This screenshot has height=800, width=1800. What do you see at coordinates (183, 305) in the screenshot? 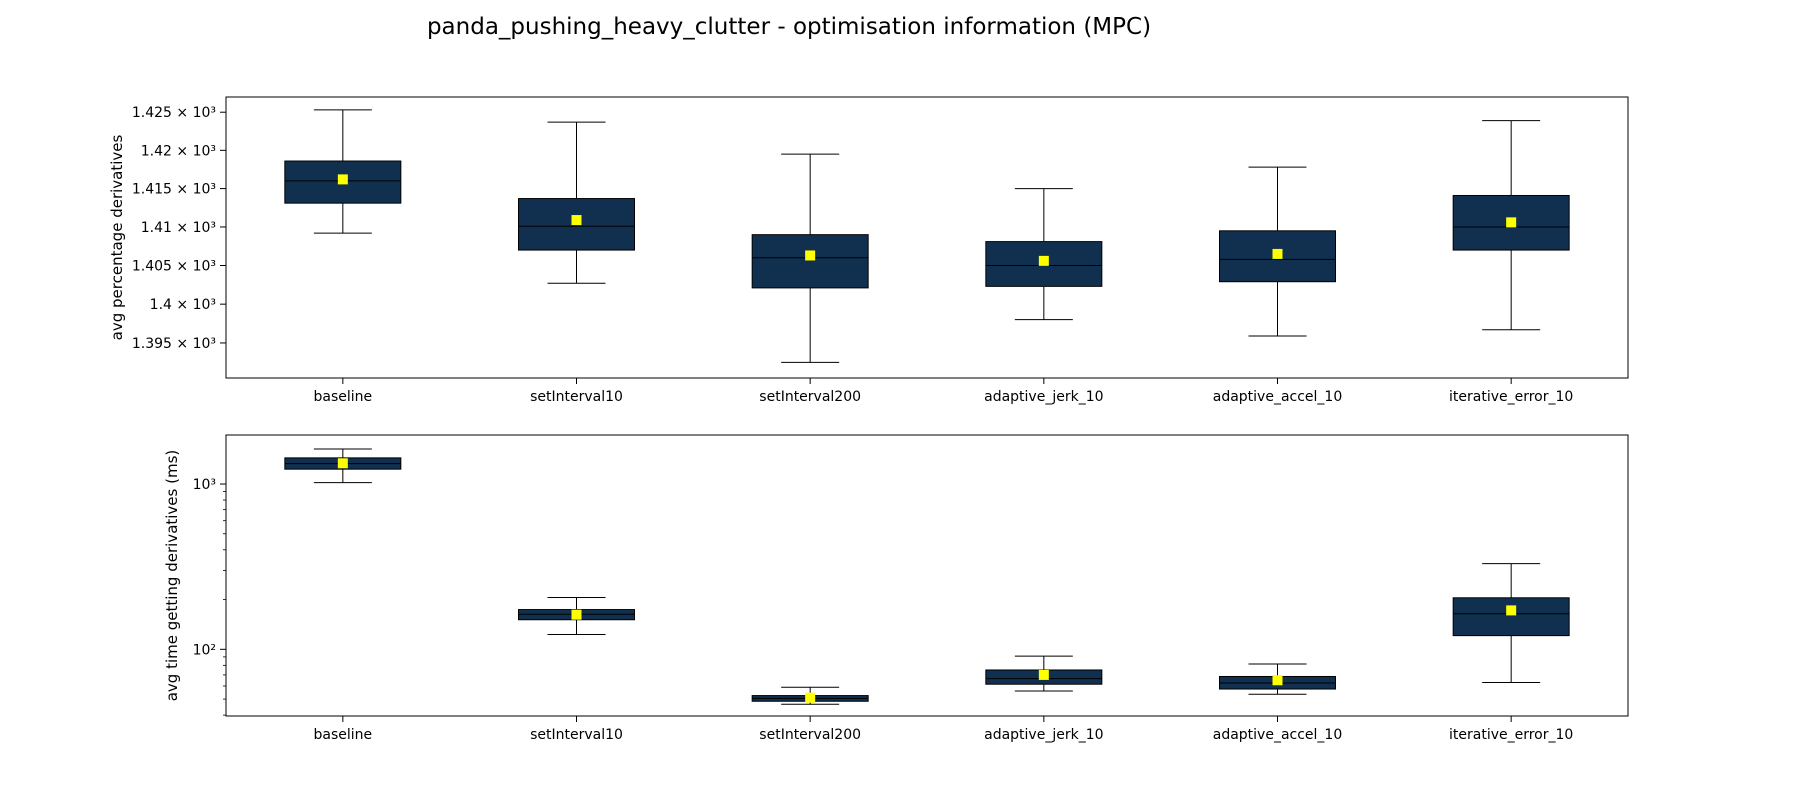
I see `y-tick-label: 1.4 × 10³` at bounding box center [183, 305].